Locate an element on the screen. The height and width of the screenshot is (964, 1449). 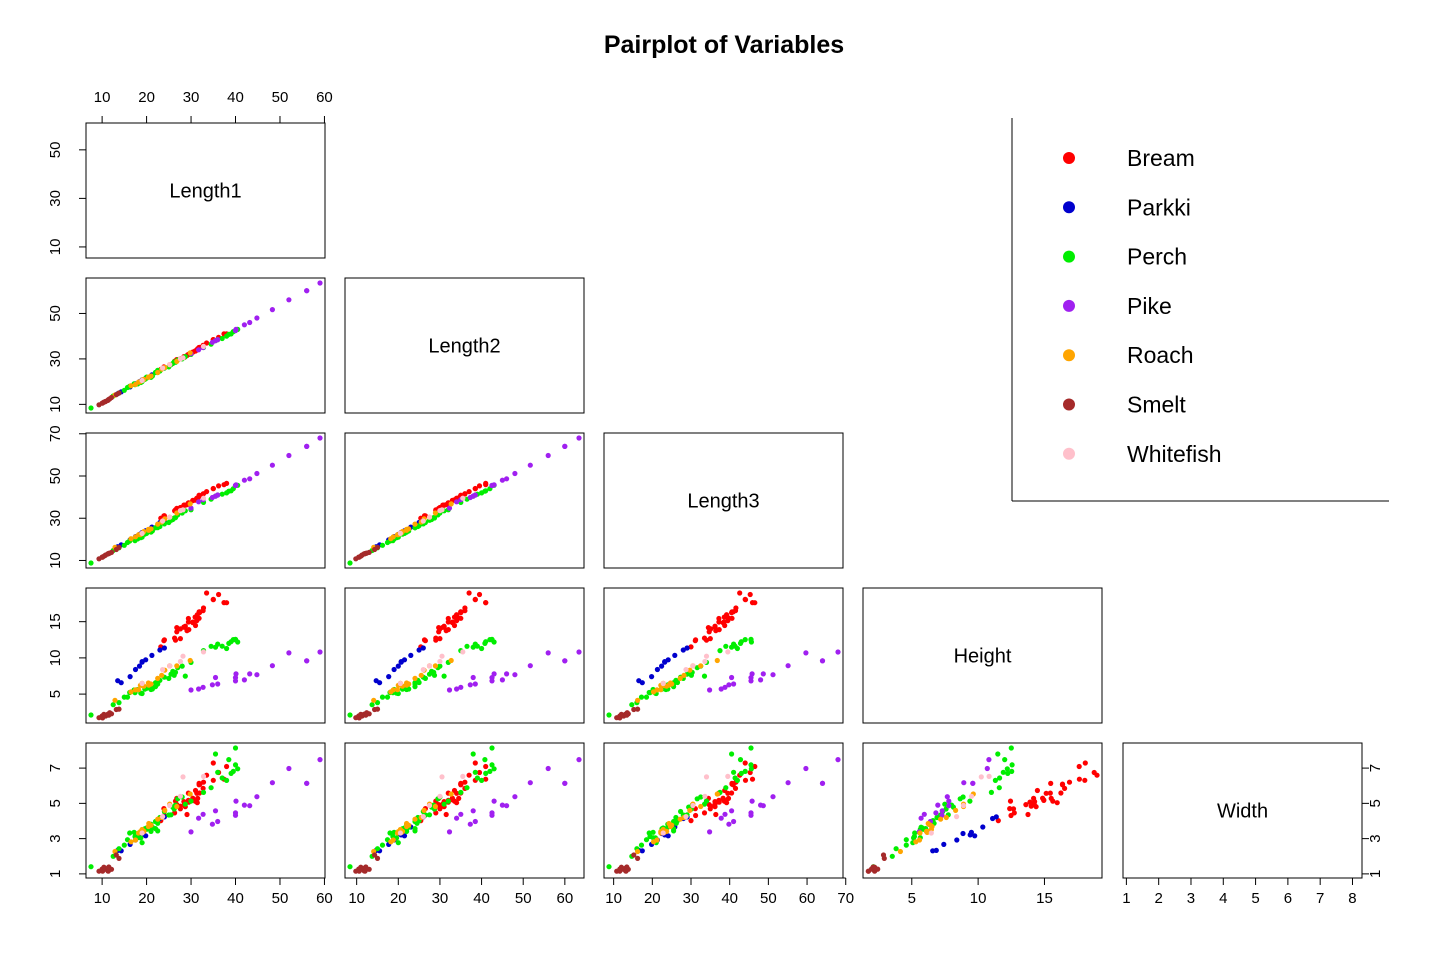
tick-label: 10 is located at coordinates (55, 404).